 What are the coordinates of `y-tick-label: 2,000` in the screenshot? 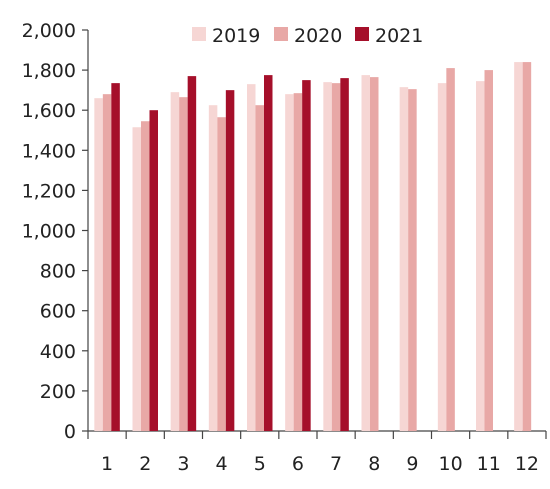 It's located at (49, 31).